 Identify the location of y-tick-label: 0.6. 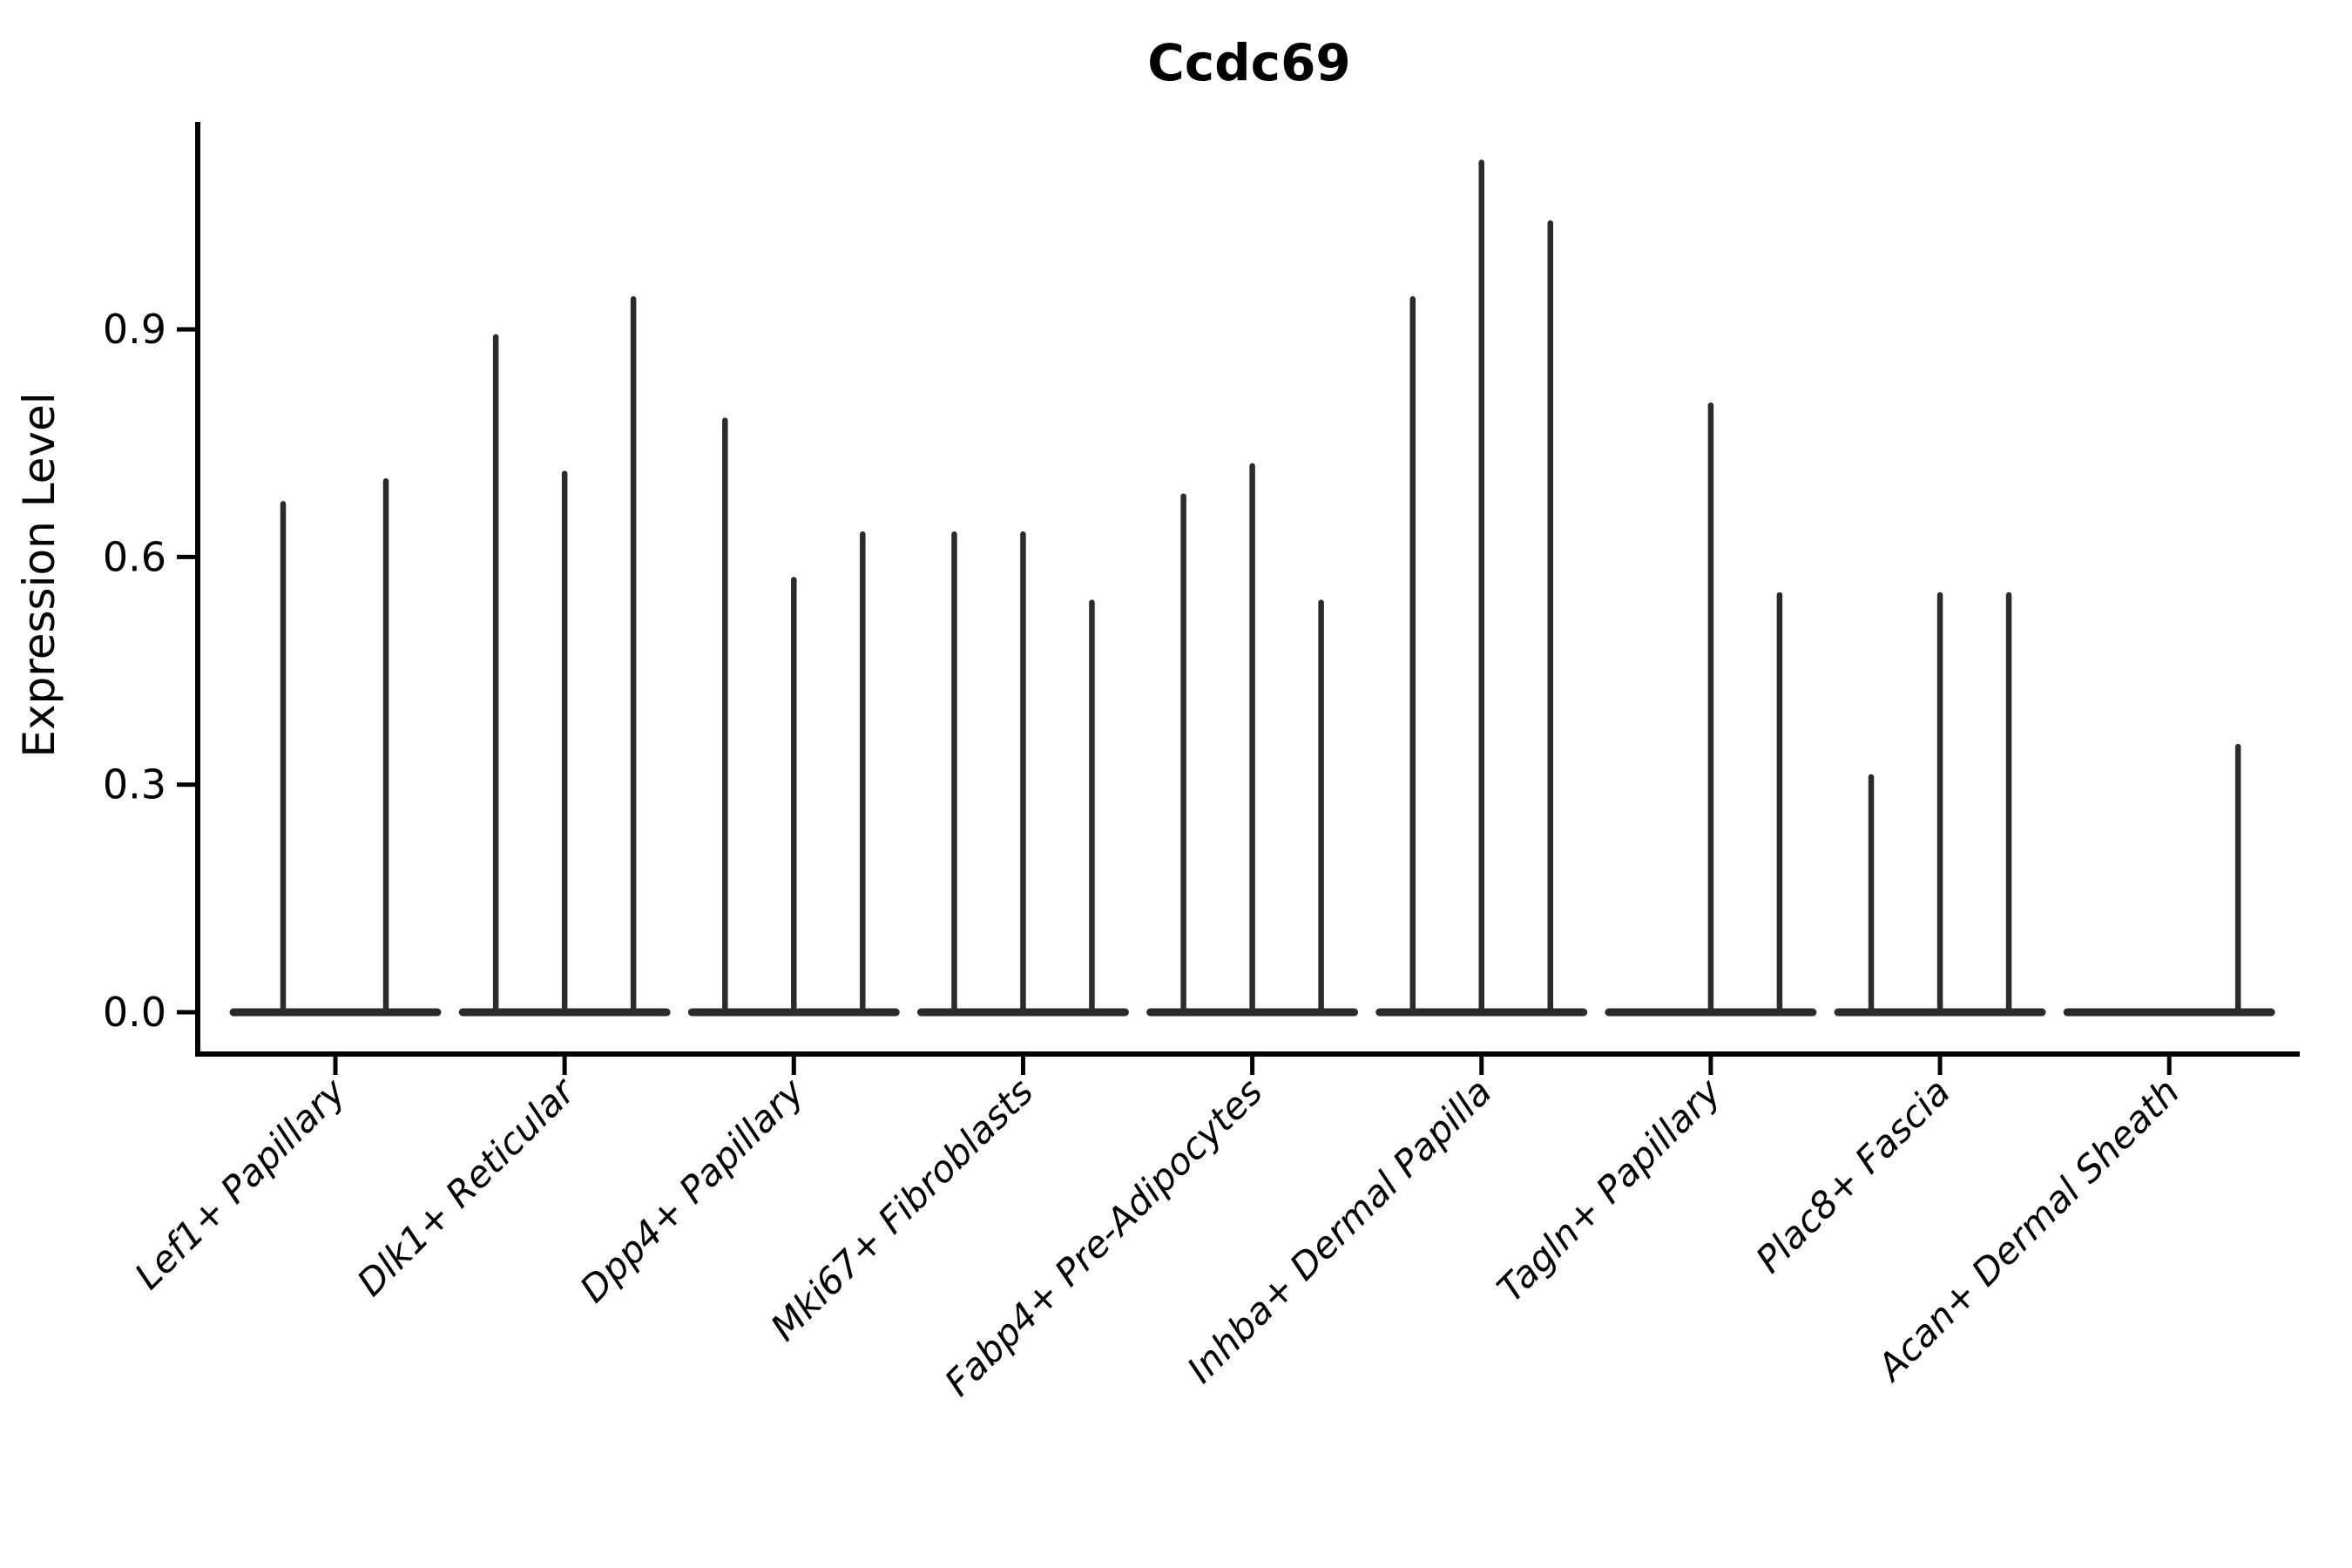
(134, 556).